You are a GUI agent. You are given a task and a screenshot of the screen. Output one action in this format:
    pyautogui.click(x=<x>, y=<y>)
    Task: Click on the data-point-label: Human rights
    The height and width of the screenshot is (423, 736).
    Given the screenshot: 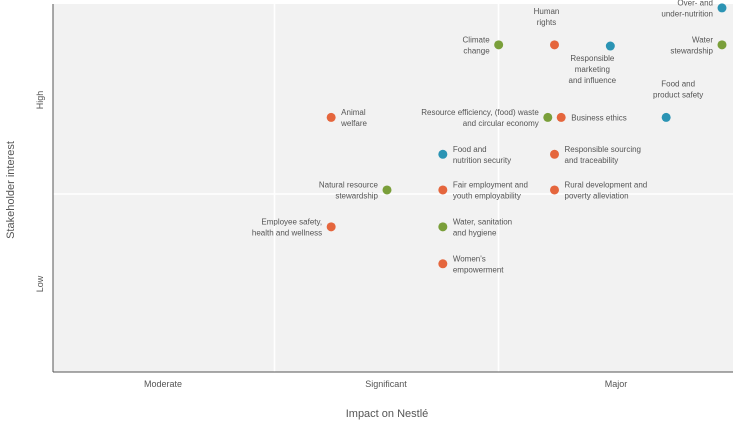 What is the action you would take?
    pyautogui.click(x=547, y=17)
    